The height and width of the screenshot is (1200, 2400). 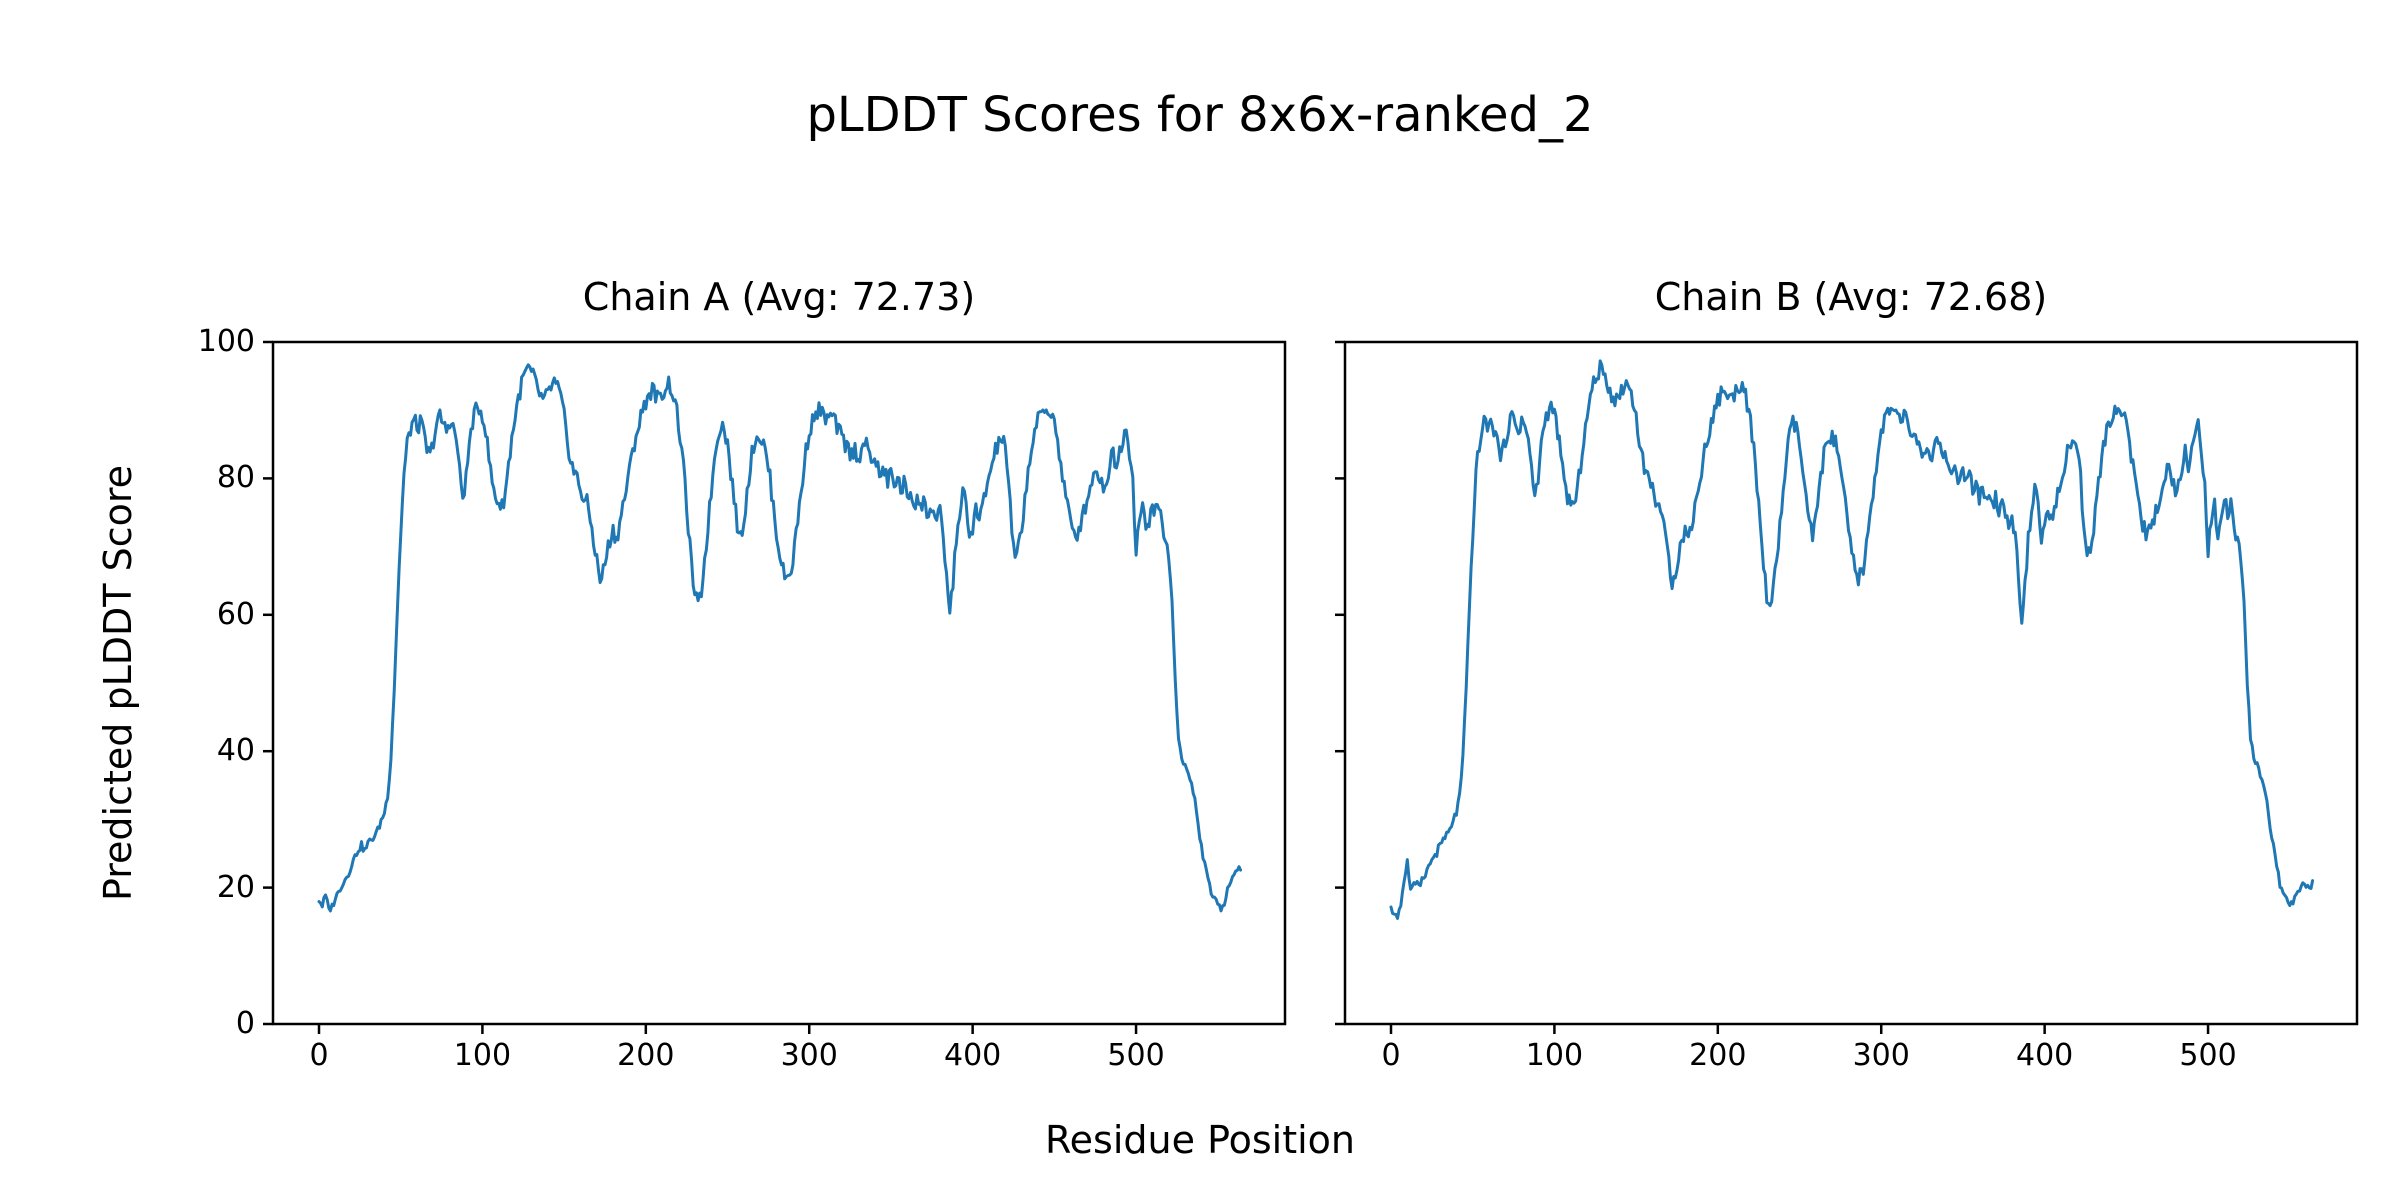 I want to click on y-tick-label: 80, so click(x=235, y=478).